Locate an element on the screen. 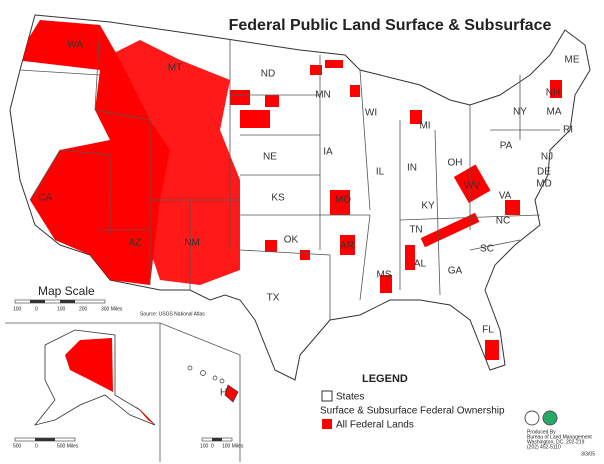 The height and width of the screenshot is (464, 604). legend-states-swatch is located at coordinates (327, 396).